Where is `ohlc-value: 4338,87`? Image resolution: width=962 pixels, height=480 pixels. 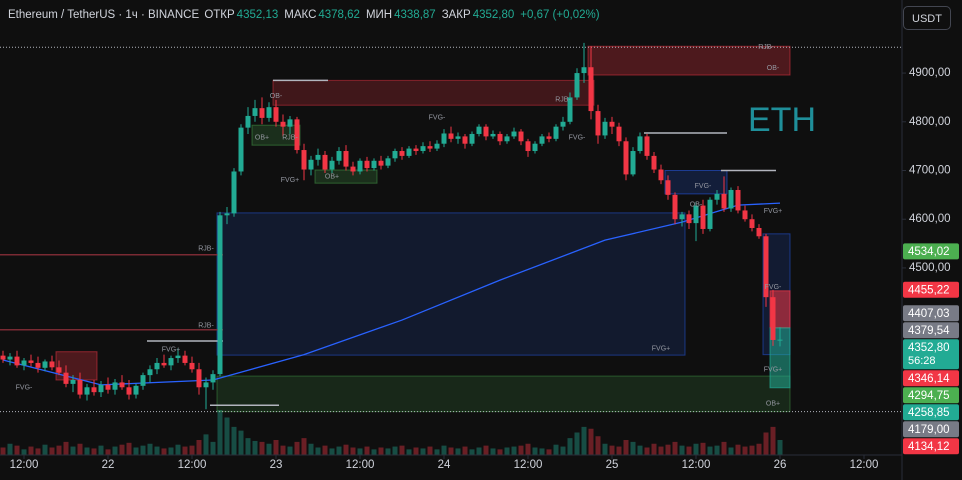
ohlc-value: 4338,87 is located at coordinates (415, 15).